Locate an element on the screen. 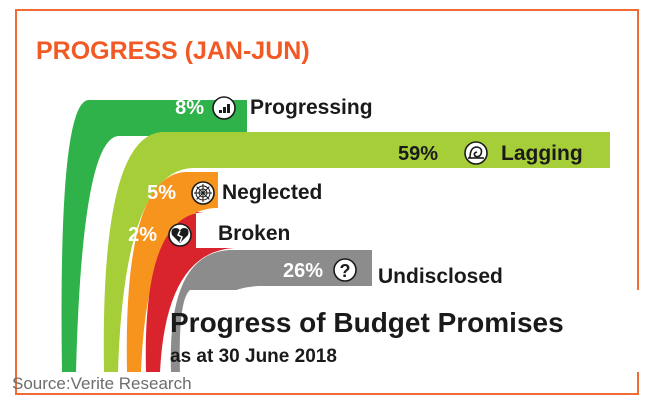 The height and width of the screenshot is (403, 650). value-label-undisclosed: 26% is located at coordinates (303, 271).